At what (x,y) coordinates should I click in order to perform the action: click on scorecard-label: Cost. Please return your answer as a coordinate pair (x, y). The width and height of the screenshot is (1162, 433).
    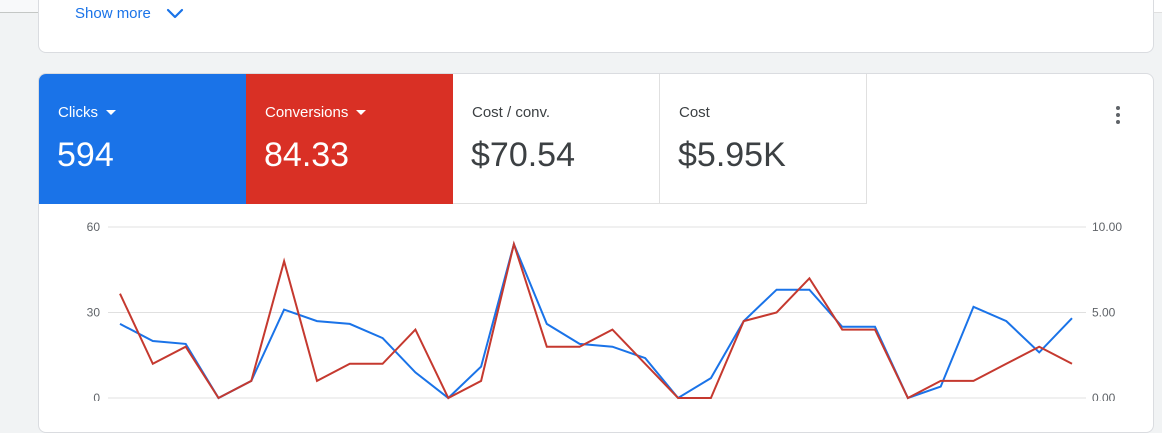
    Looking at the image, I should click on (694, 112).